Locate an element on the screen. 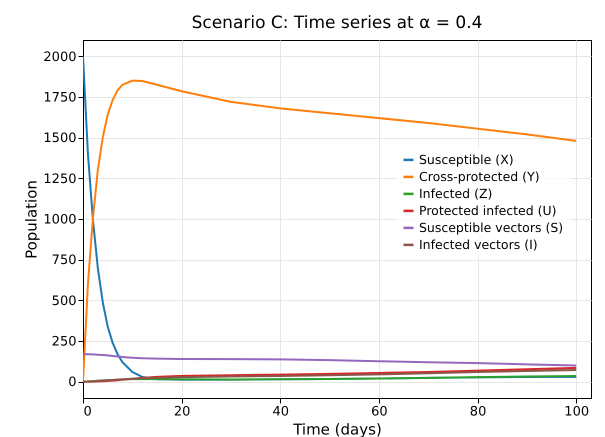  y-axis-title: Population is located at coordinates (31, 219).